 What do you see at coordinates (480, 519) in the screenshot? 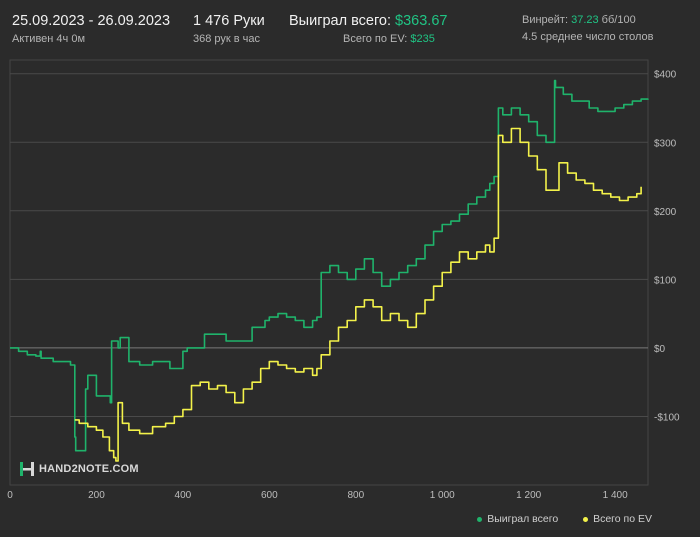
I see `legend-swatch-won` at bounding box center [480, 519].